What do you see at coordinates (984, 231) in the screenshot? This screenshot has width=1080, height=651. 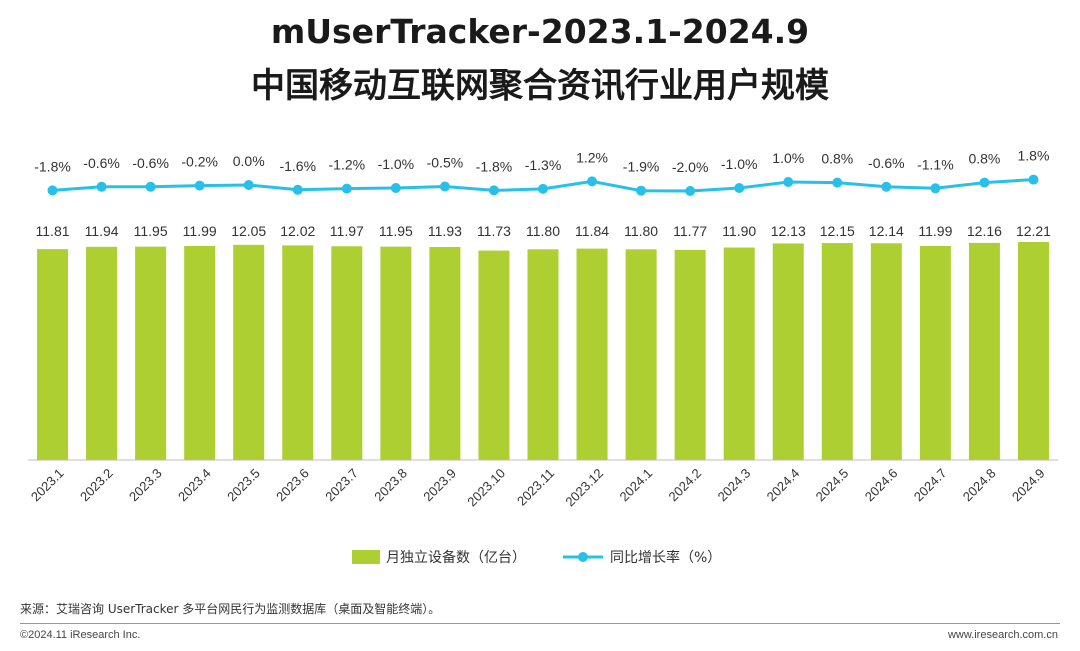 I see `bar-value-label: 12.16` at bounding box center [984, 231].